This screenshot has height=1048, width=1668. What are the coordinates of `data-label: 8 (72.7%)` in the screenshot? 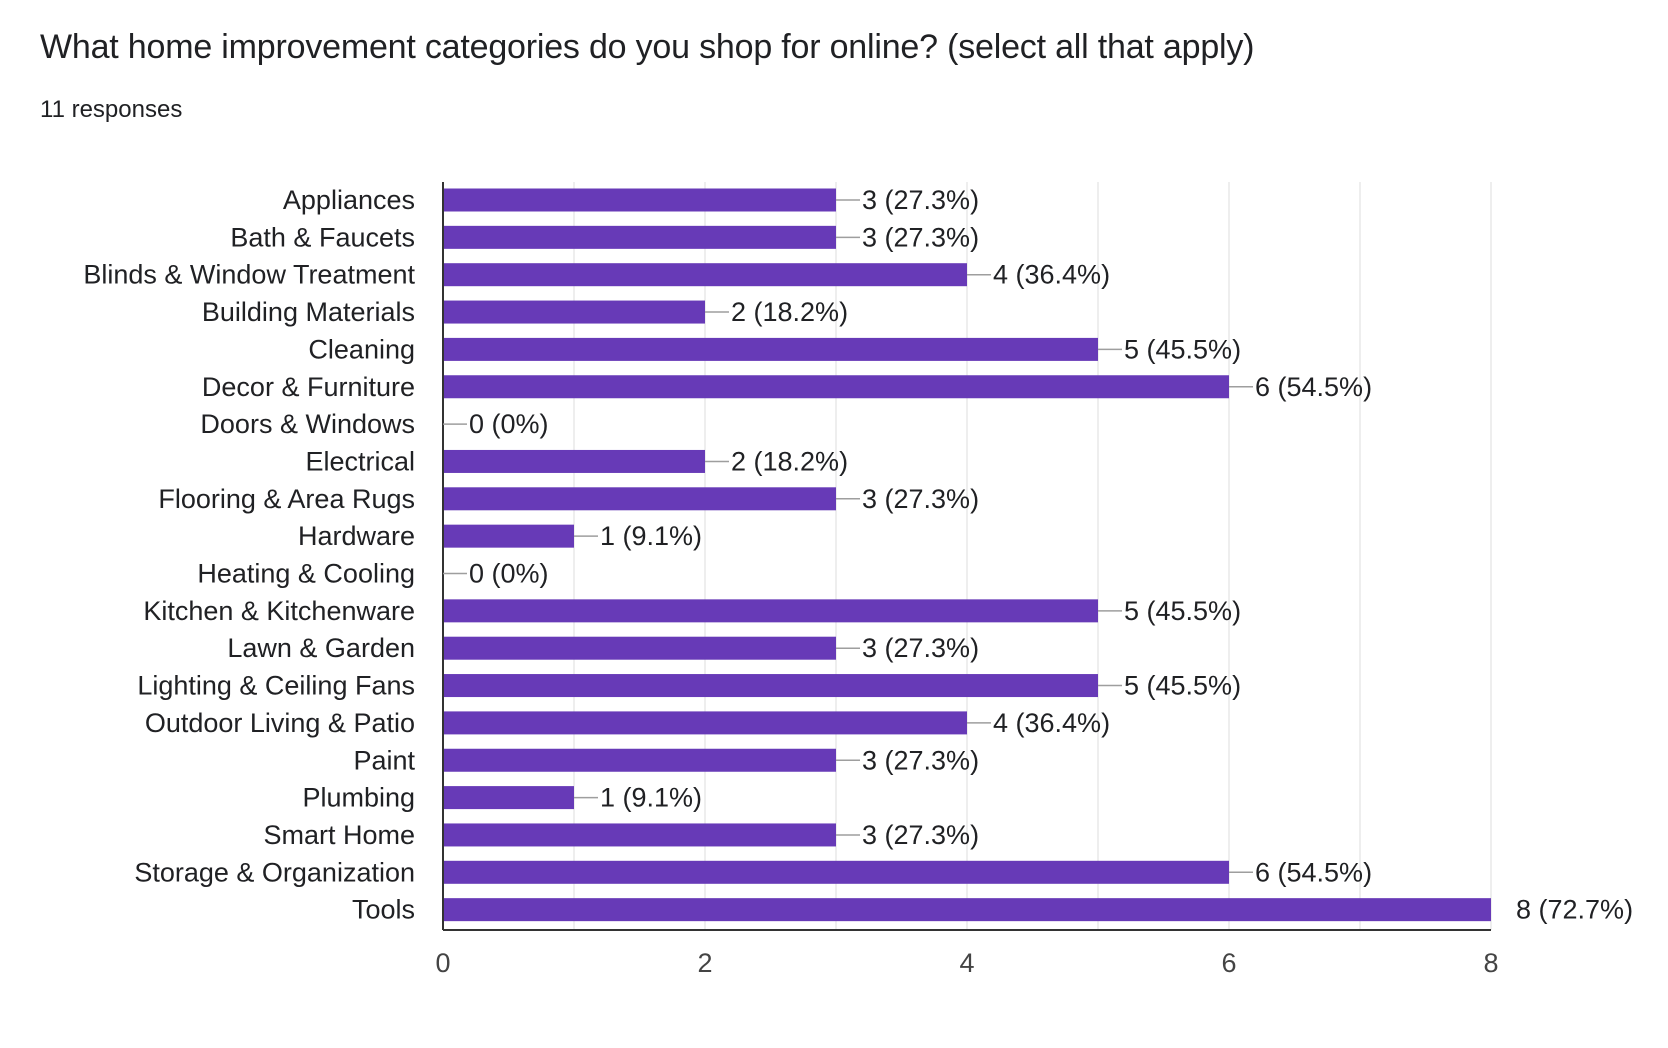 It's located at (1574, 910).